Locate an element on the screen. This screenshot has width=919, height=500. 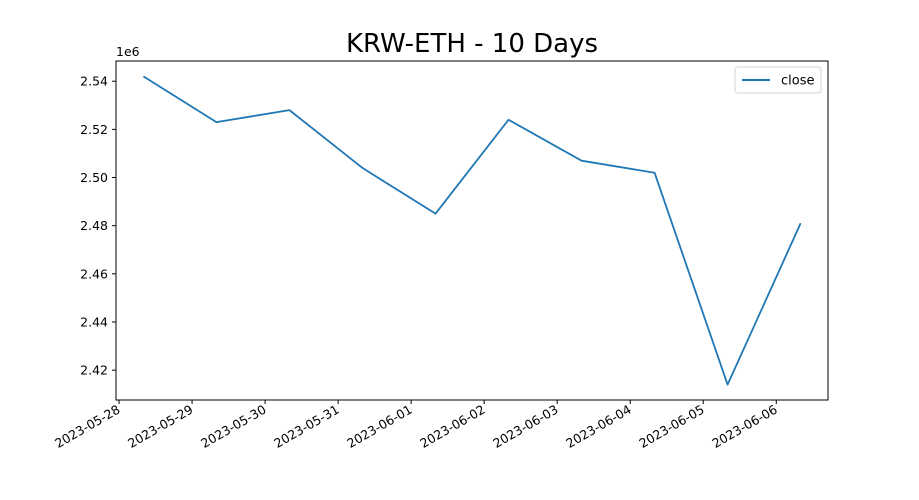
x-tick-label: 2023-05-31 is located at coordinates (306, 426).